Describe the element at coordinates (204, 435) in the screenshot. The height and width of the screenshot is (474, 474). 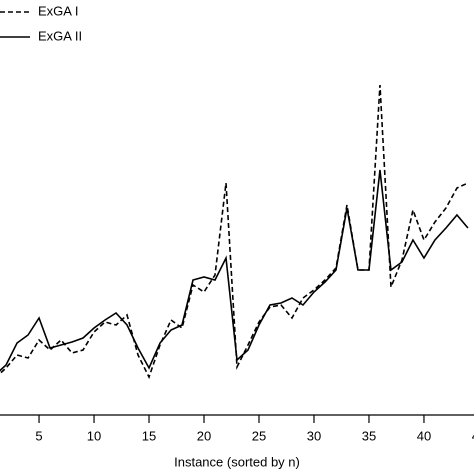
I see `x-tick-label: 20` at that location.